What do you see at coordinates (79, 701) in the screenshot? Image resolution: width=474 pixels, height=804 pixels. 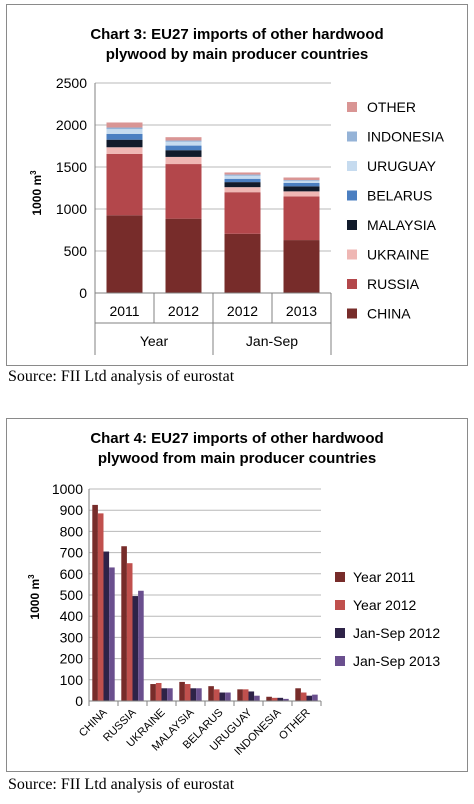 I see `chart4-y-tick-label: 0` at bounding box center [79, 701].